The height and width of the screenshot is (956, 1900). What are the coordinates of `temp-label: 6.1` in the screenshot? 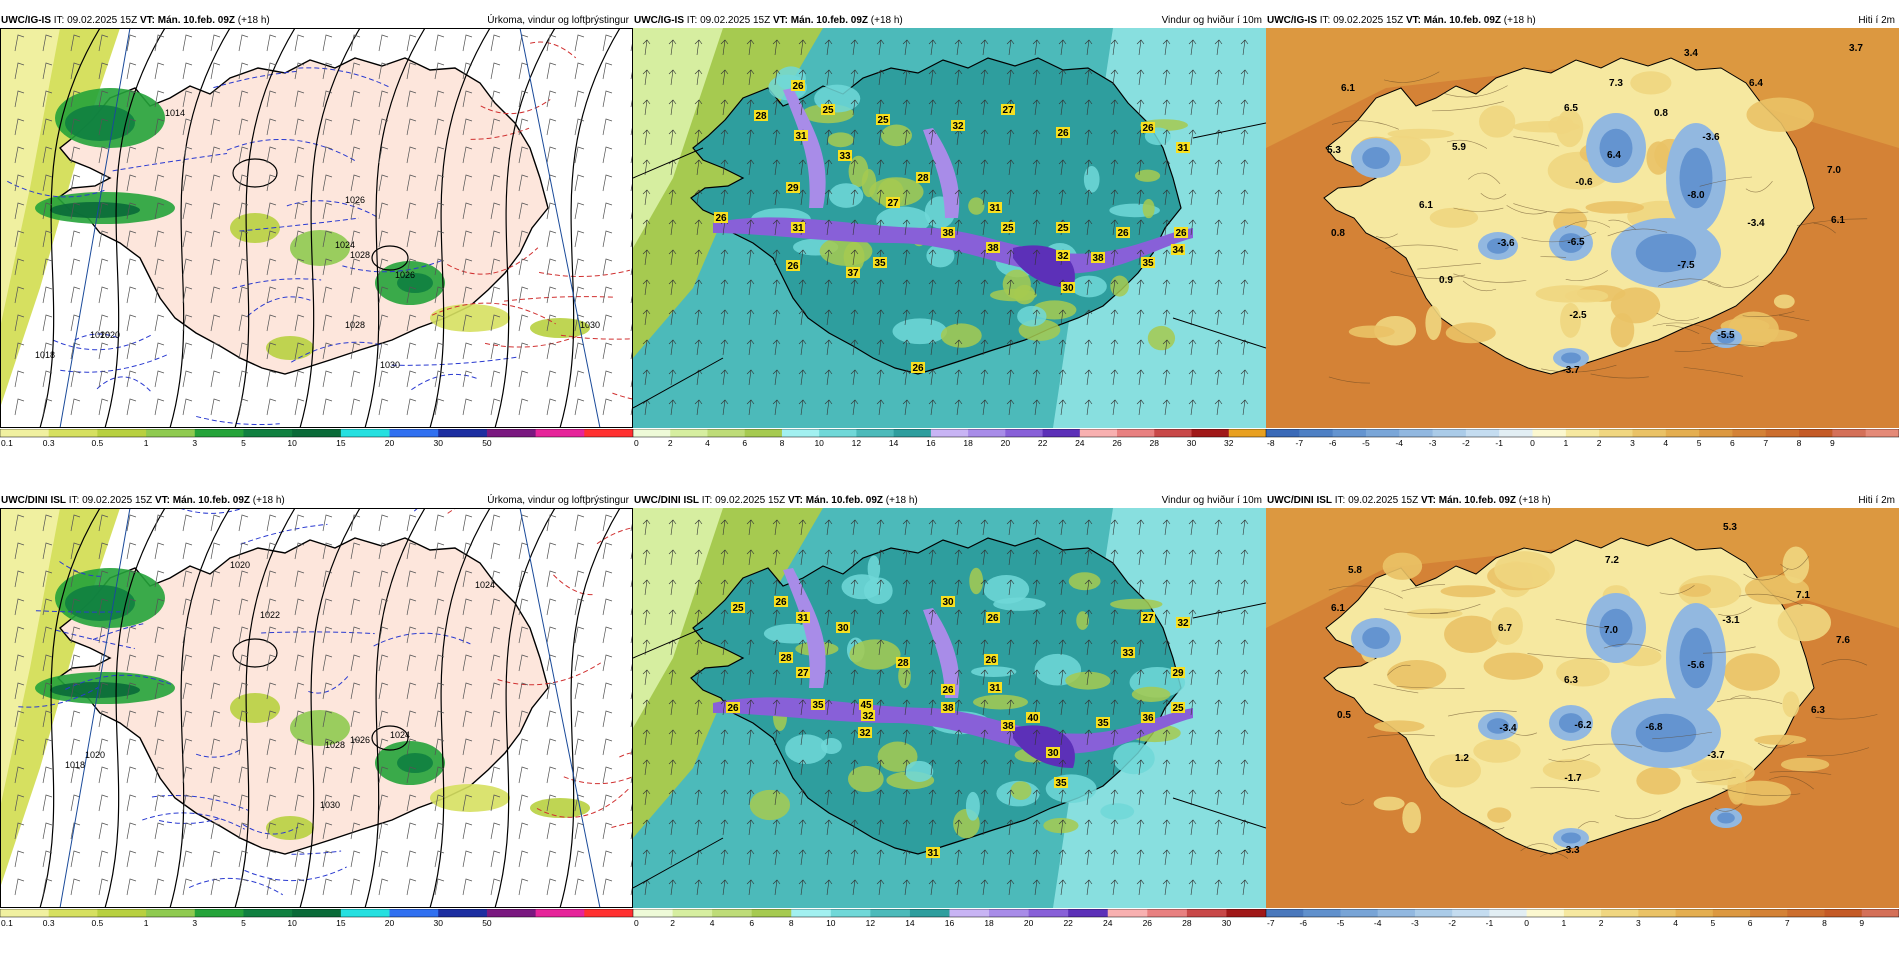 It's located at (1348, 88).